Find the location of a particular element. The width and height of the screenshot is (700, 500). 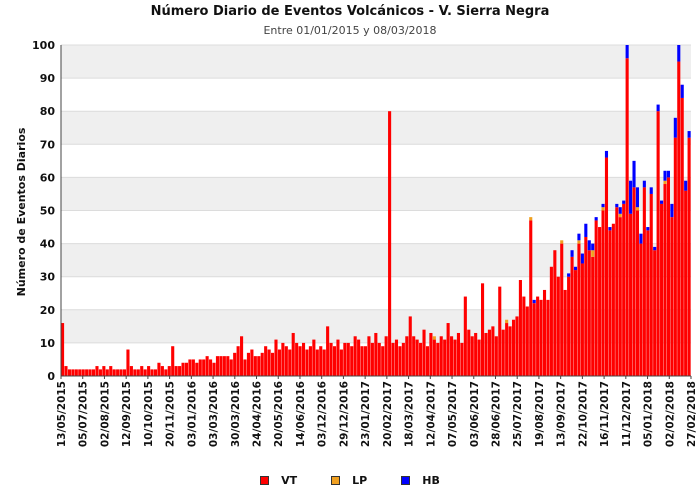

x-tick-label: 20/11/2015 is located at coordinates (171, 414).